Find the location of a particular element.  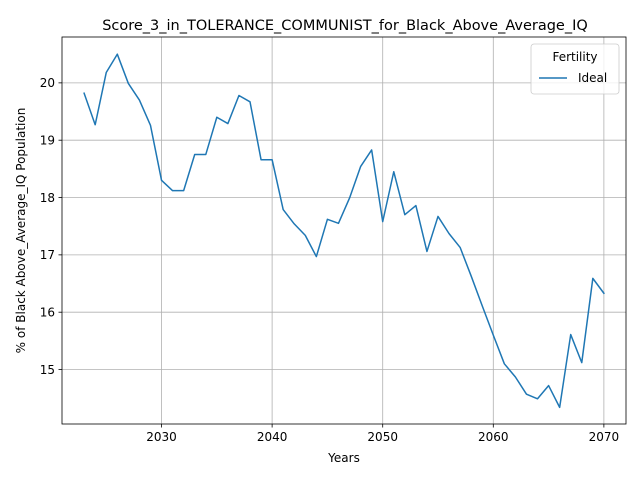

legend-label-ideal: Ideal is located at coordinates (592, 78).